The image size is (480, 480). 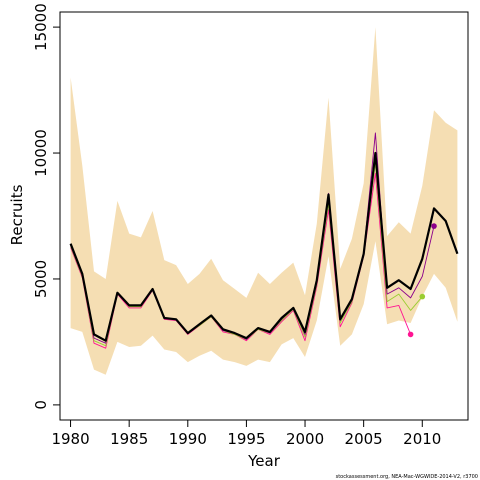 What do you see at coordinates (41, 153) in the screenshot?
I see `y-tick-label: 10000` at bounding box center [41, 153].